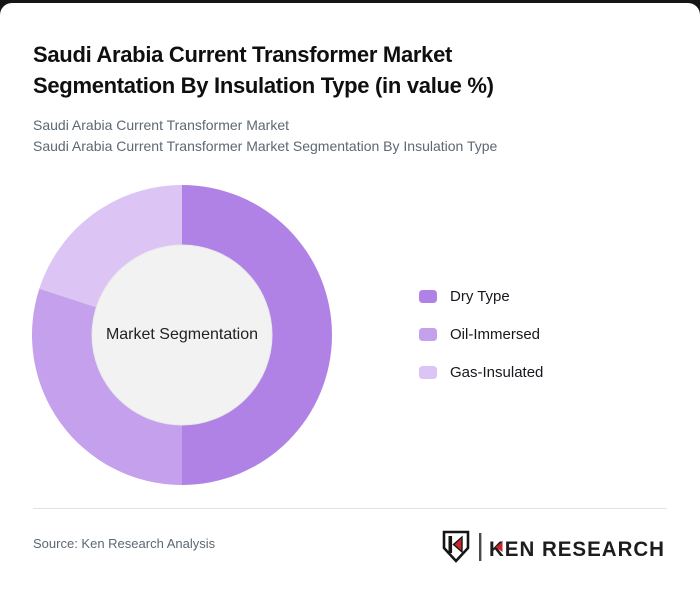 This screenshot has height=591, width=700. I want to click on source-note: Source: Ken Research Analysis, so click(124, 543).